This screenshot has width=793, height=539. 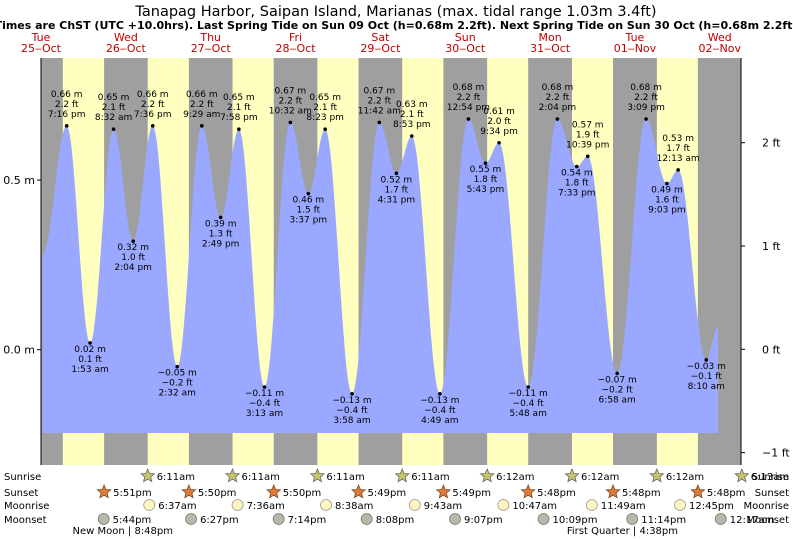 What do you see at coordinates (678, 139) in the screenshot?
I see `tide-label-text: 0.53 m` at bounding box center [678, 139].